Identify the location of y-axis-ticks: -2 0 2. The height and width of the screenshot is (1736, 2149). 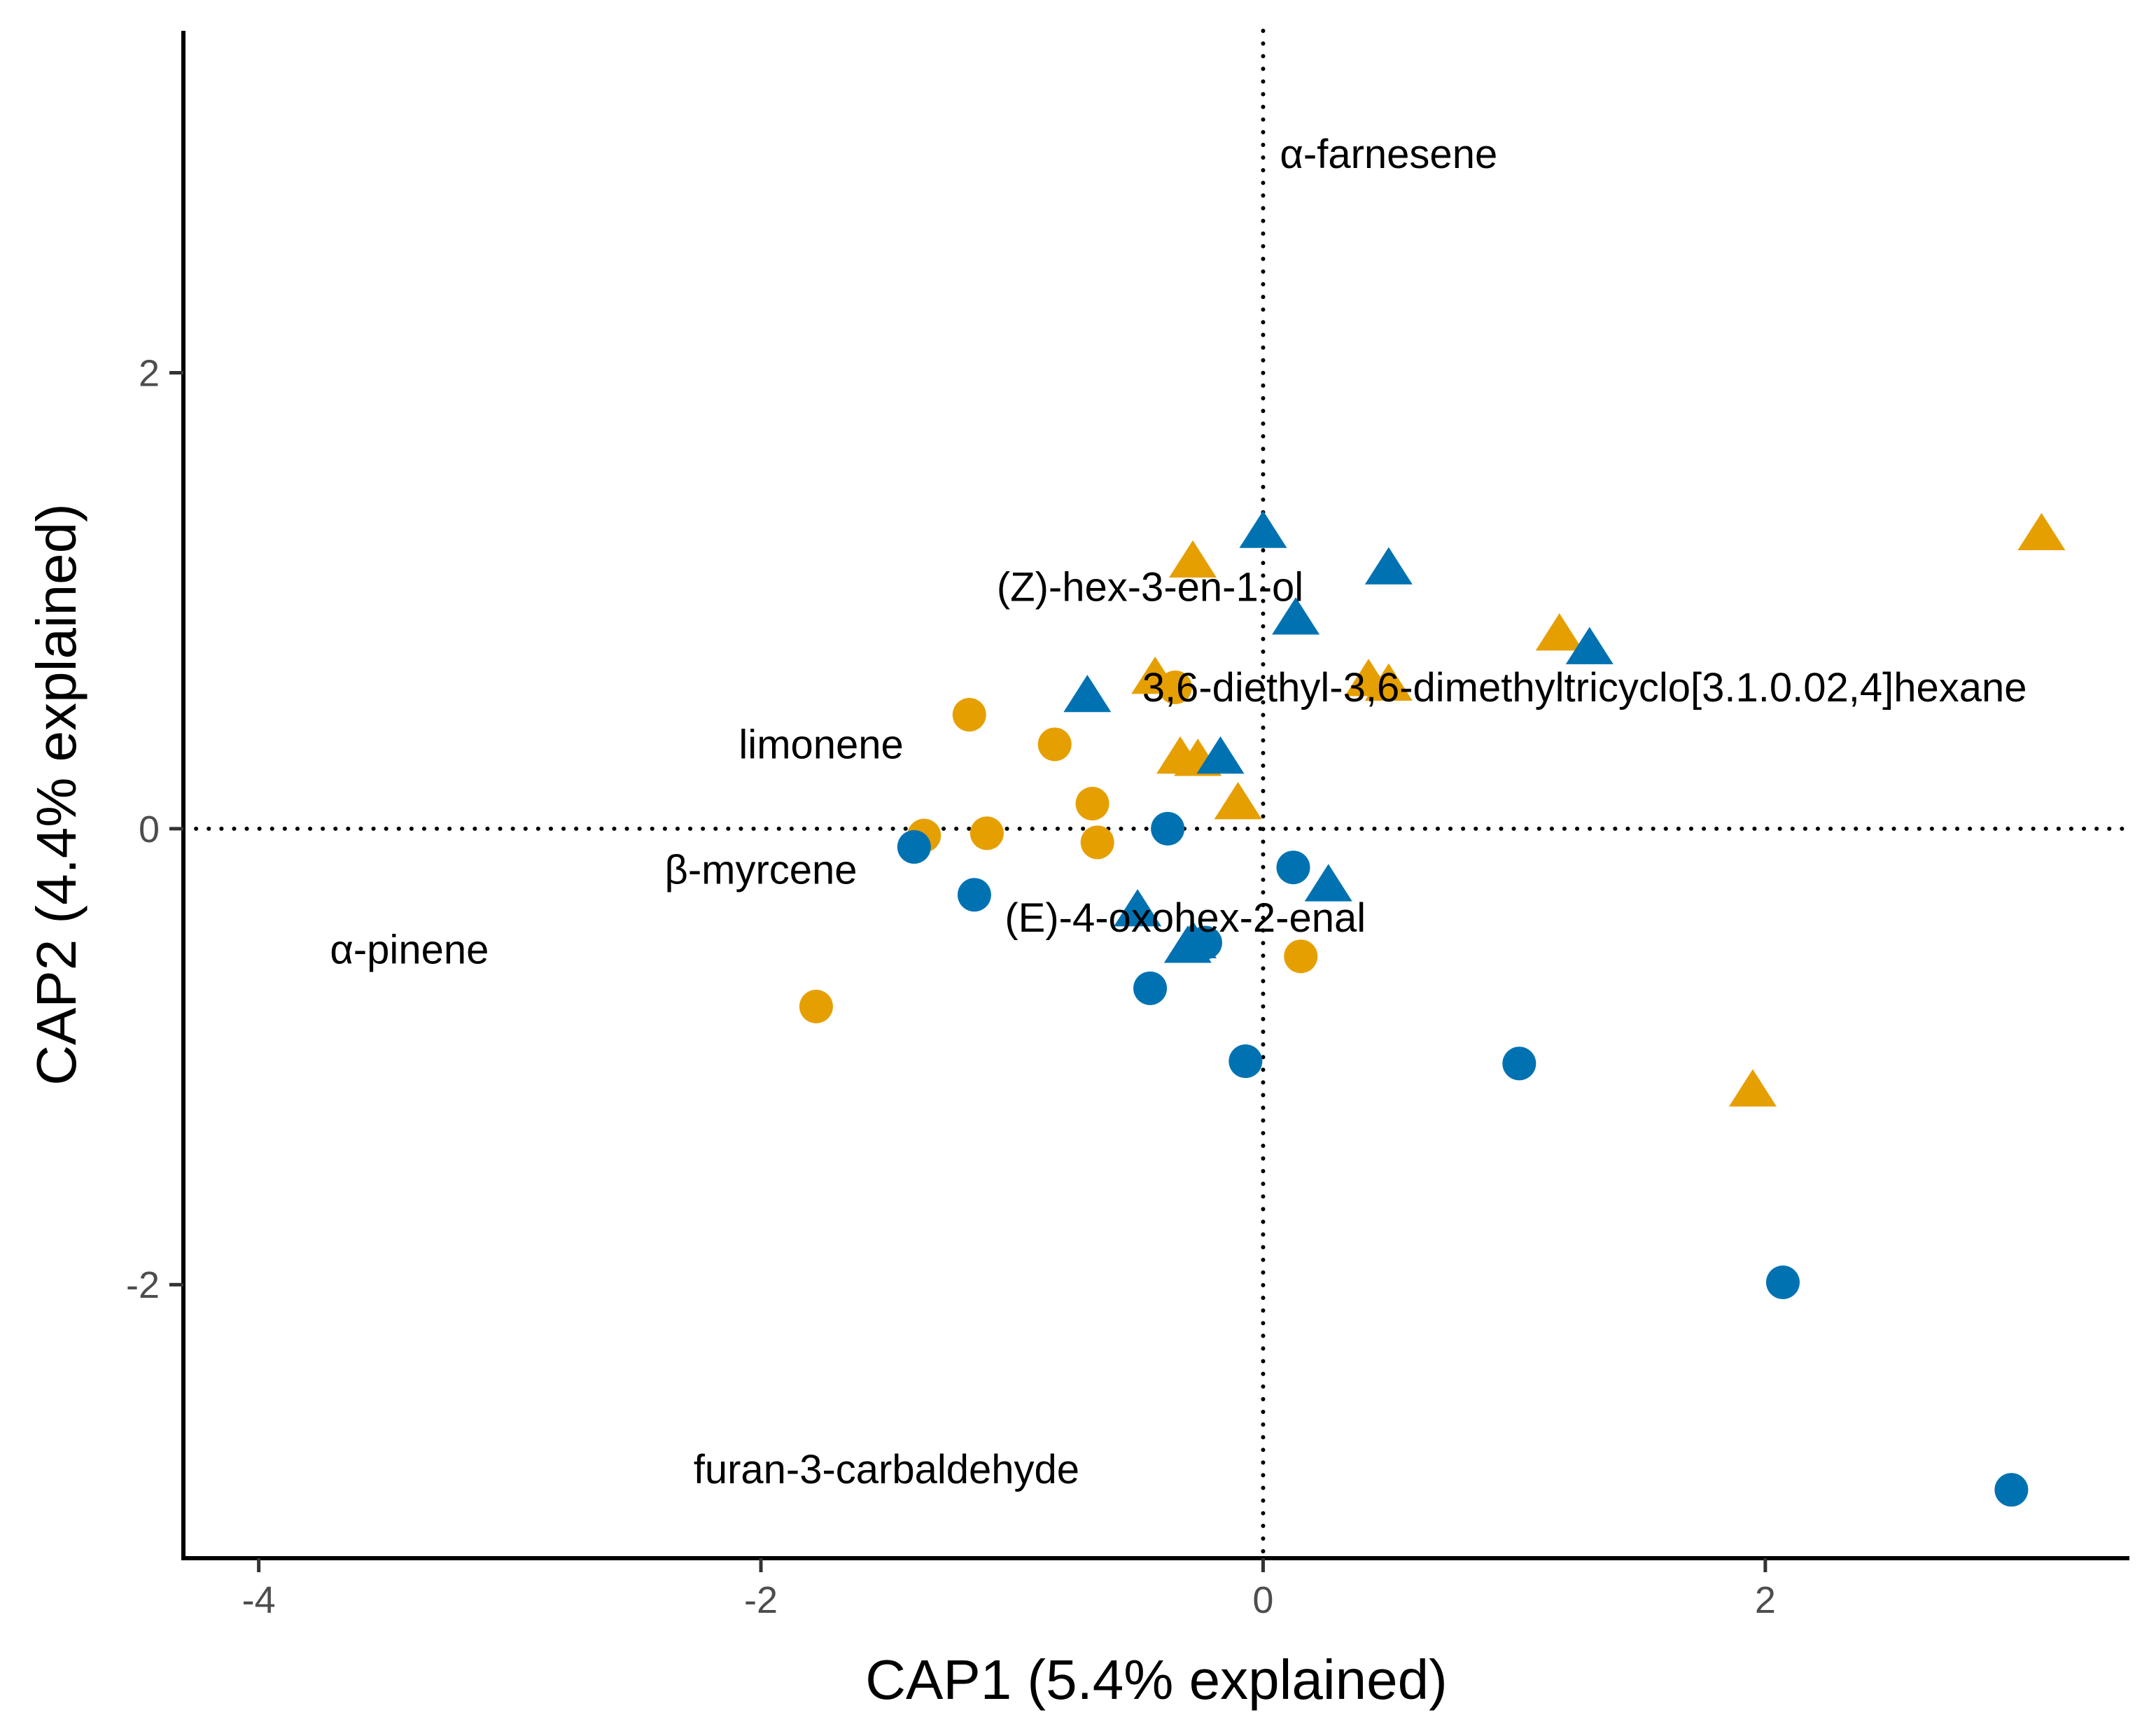
(154, 829).